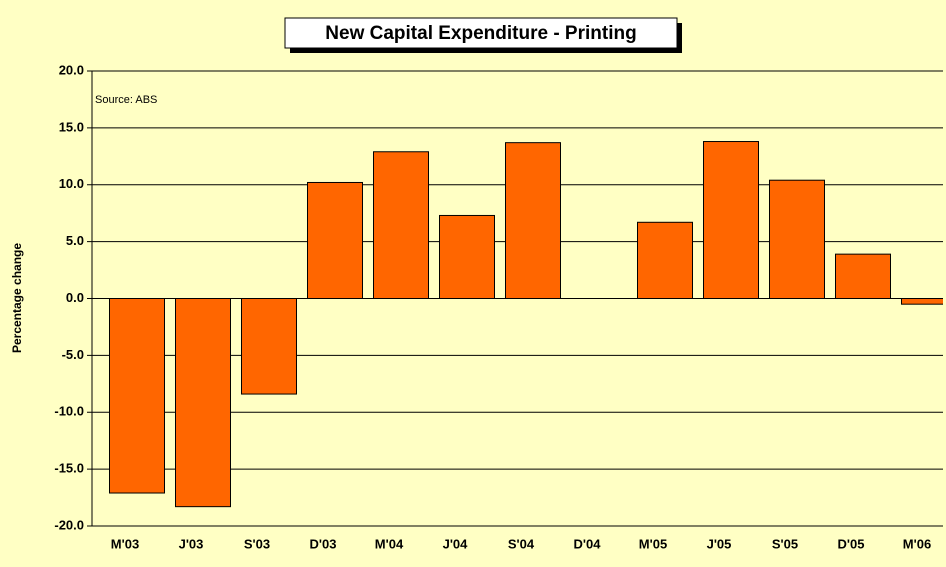  I want to click on x-tick-label: S'03, so click(257, 543).